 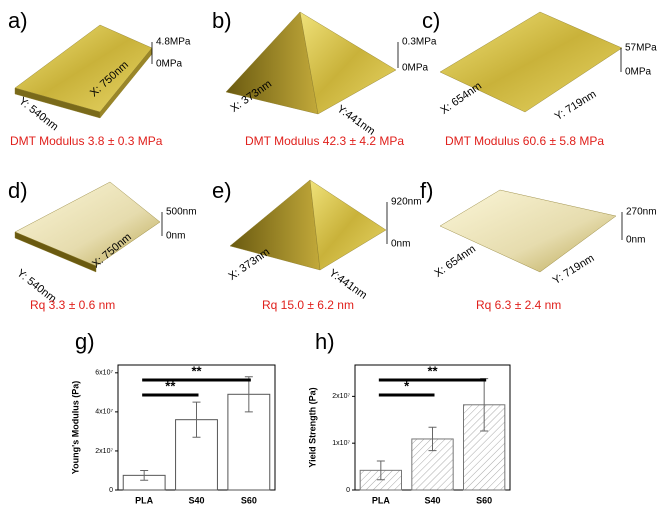 What do you see at coordinates (325, 341) in the screenshot?
I see `panel-letter: h)` at bounding box center [325, 341].